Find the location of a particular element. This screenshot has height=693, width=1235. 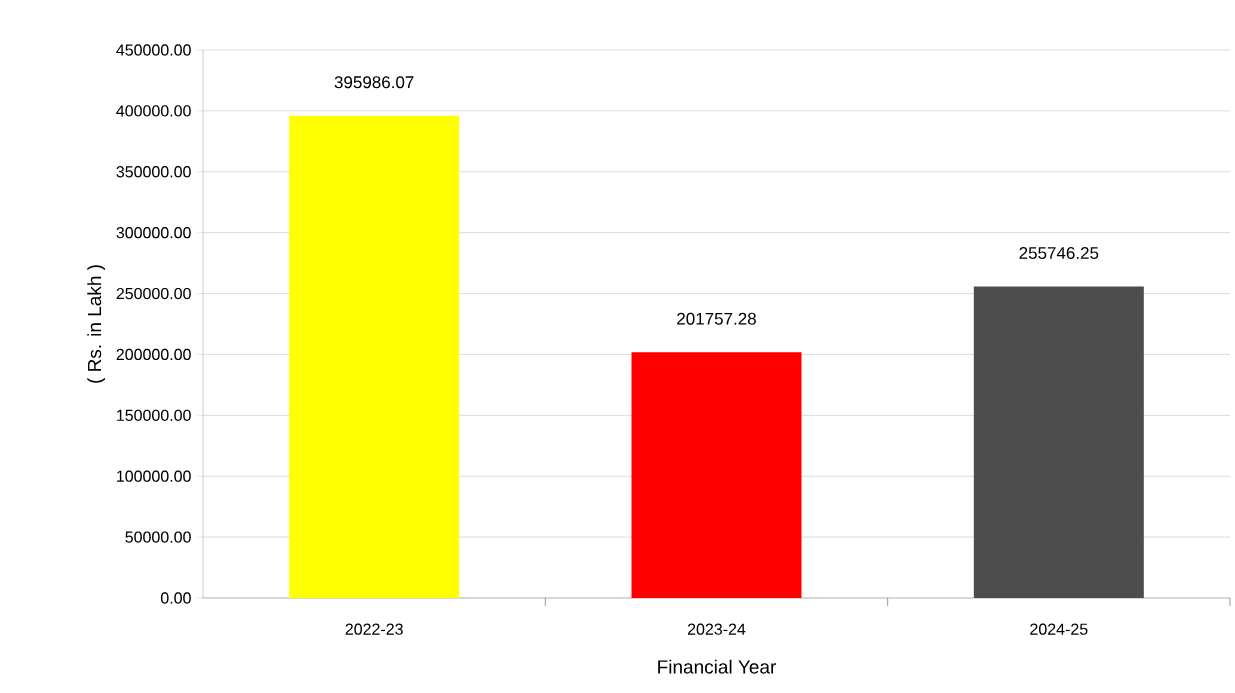

y-tick-label: 400000.00 is located at coordinates (153, 111).